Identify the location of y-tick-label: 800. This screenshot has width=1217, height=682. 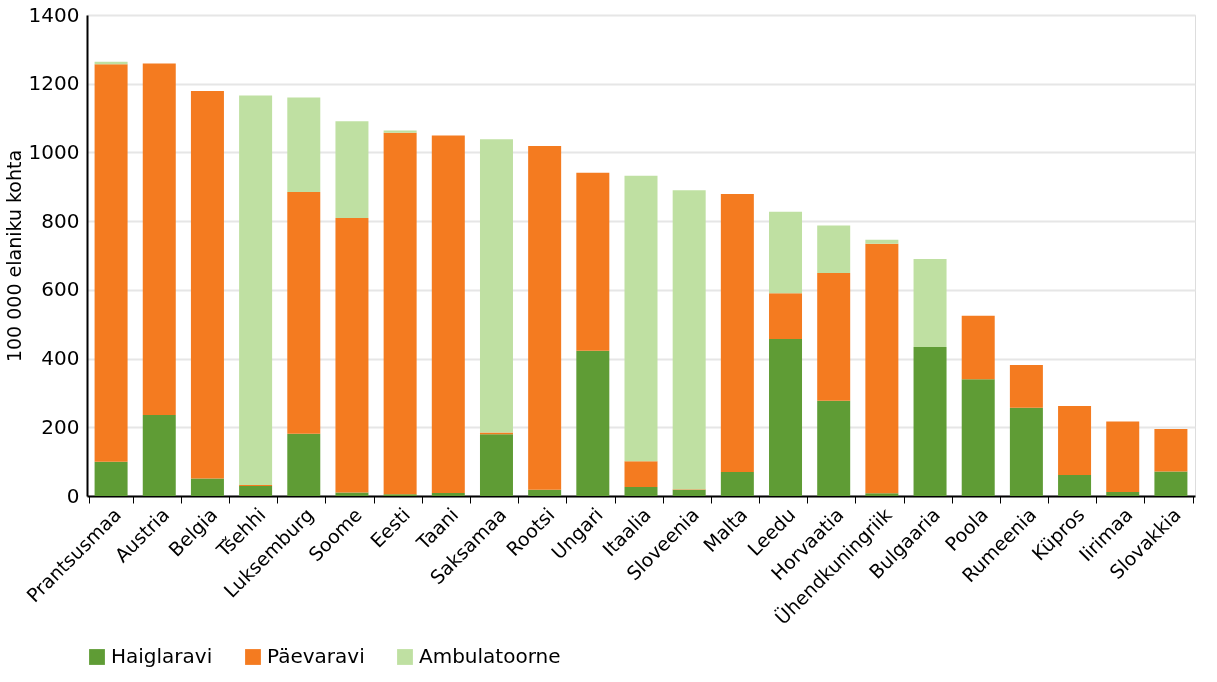
(60, 220).